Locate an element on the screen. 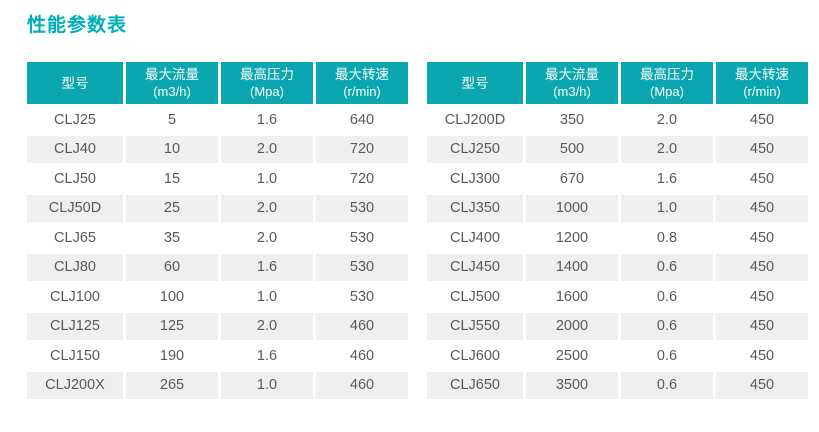  header-row: 型号 最大流量 (m3/h) 最高压力 (Mpa) 最大转速 (r/min) is located at coordinates (617, 83).